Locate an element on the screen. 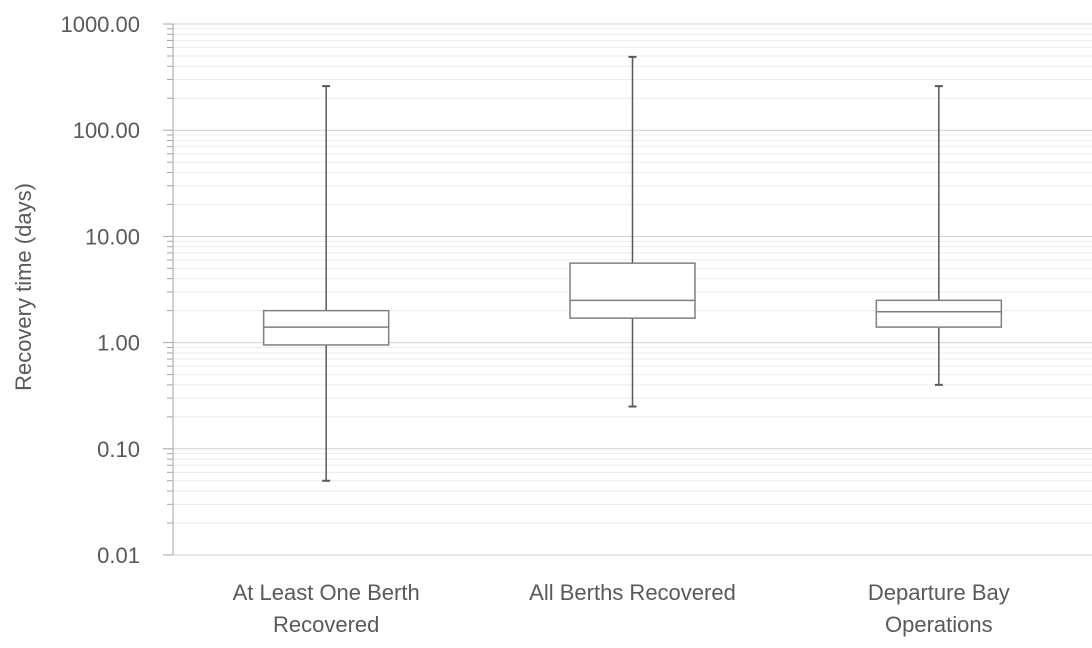 The height and width of the screenshot is (648, 1092). y-tick-label: 1000.00 is located at coordinates (100, 24).